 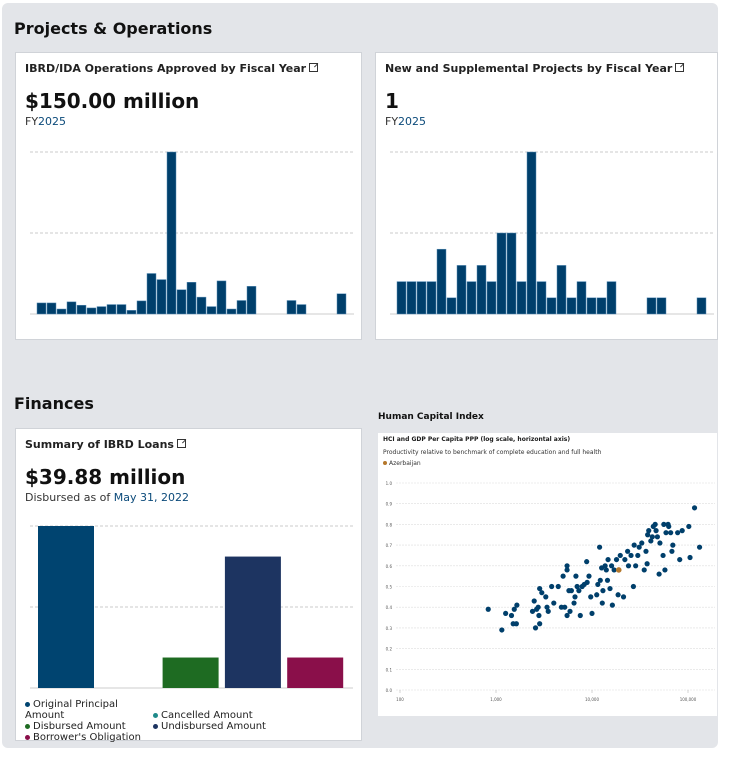 I want to click on bar-undisbursed-amount, so click(x=252, y=622).